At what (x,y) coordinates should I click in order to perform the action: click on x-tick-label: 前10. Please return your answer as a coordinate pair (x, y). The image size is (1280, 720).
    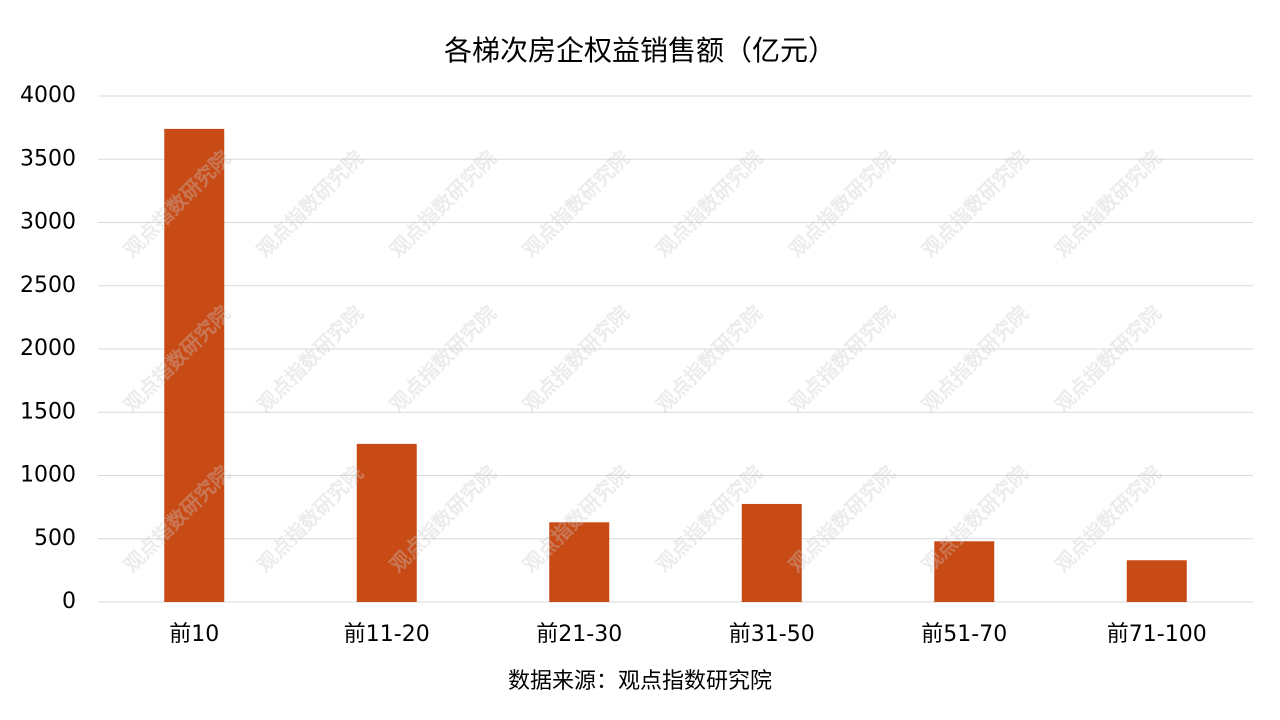
    Looking at the image, I should click on (194, 634).